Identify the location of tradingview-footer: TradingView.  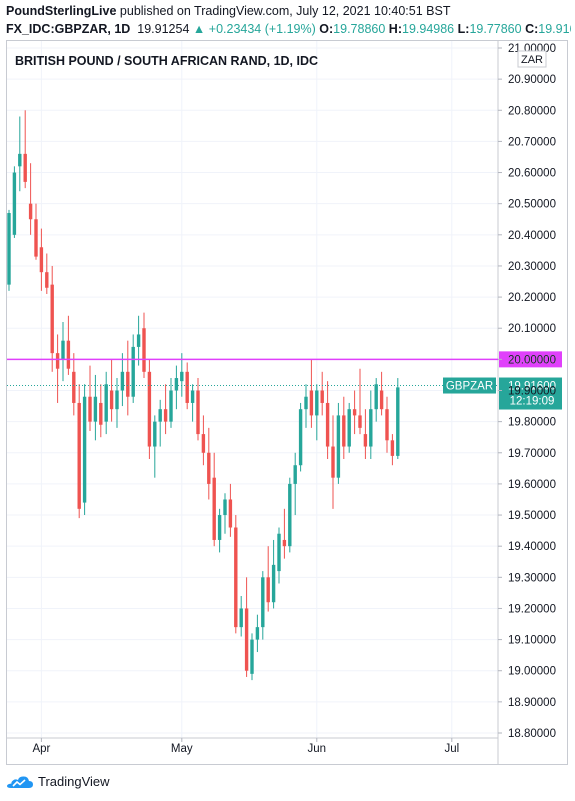
(58, 781).